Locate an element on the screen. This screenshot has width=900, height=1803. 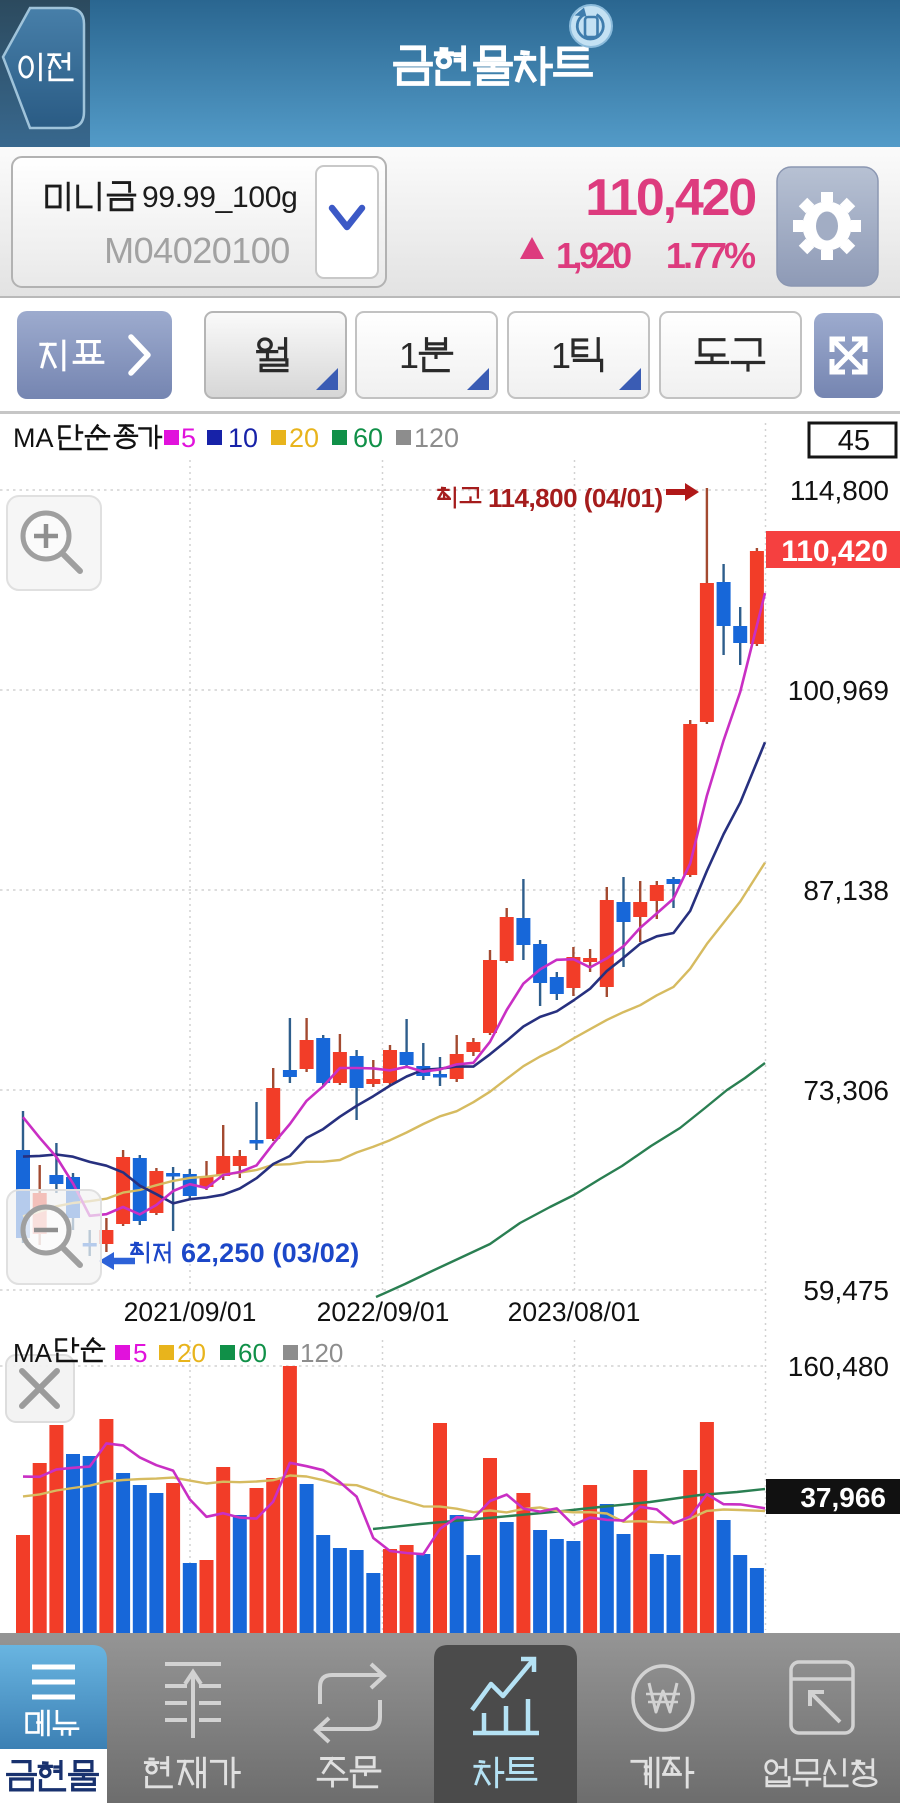
svg-text: 114,800 is located at coordinates (839, 490).